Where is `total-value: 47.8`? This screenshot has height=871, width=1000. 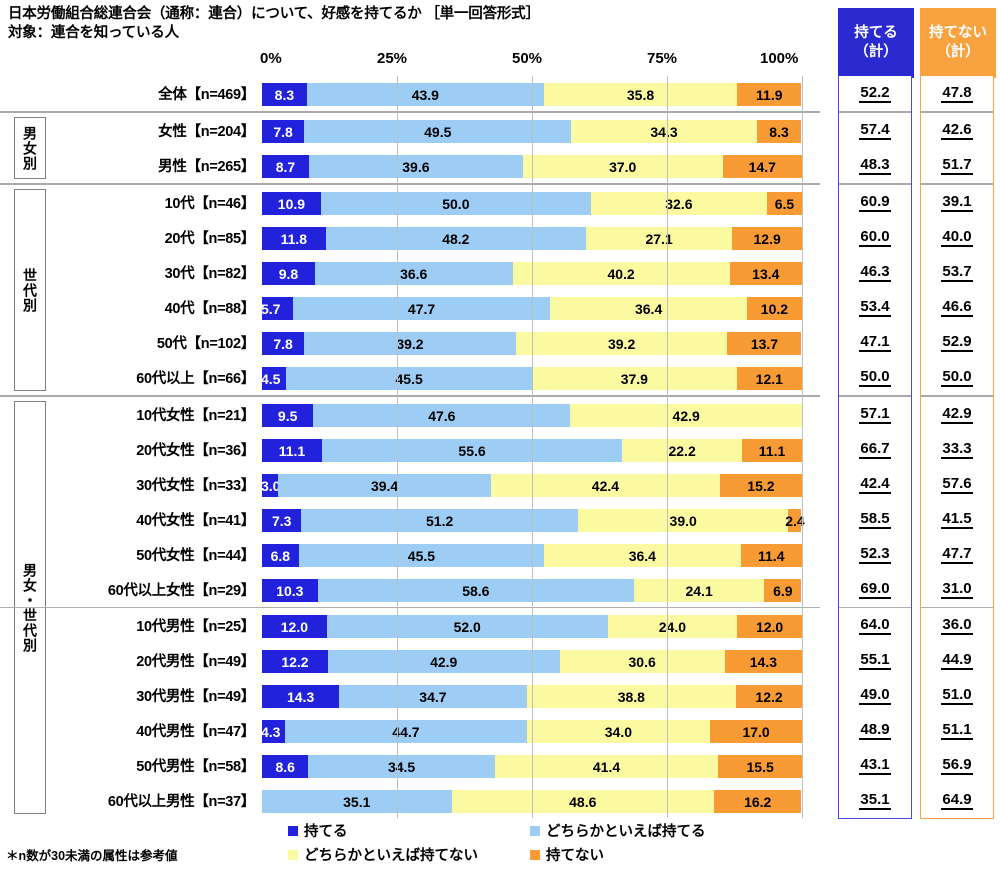
total-value: 47.8 is located at coordinates (957, 93).